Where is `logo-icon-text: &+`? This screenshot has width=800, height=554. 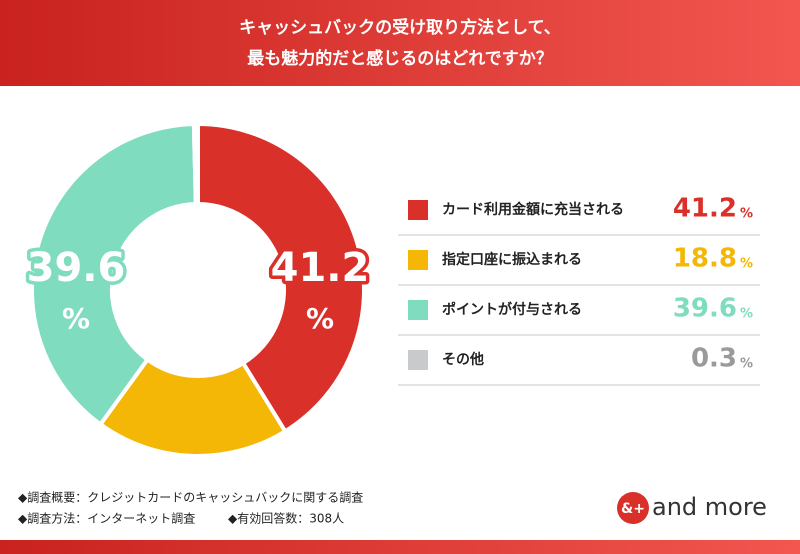 logo-icon-text: &+ is located at coordinates (633, 509).